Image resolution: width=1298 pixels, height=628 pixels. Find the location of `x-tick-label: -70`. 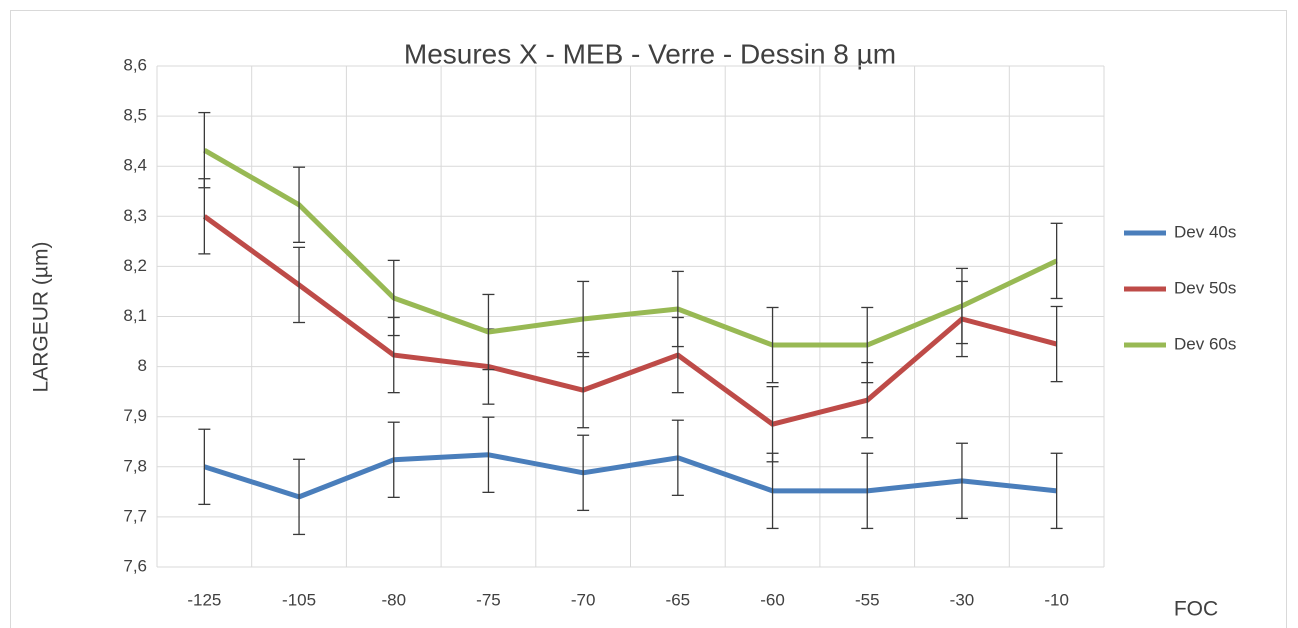

x-tick-label: -70 is located at coordinates (583, 599).